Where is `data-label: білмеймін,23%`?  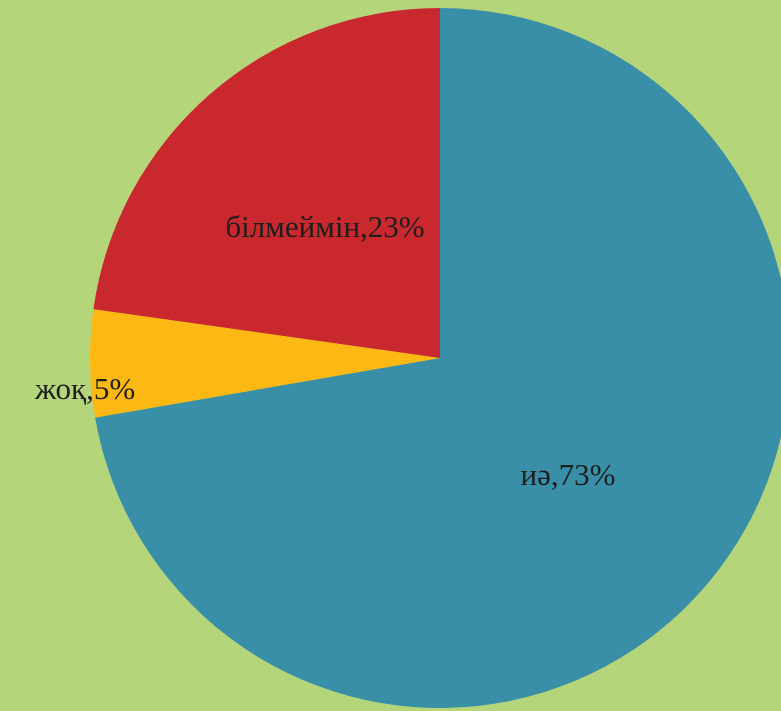 data-label: білмеймін,23% is located at coordinates (324, 226).